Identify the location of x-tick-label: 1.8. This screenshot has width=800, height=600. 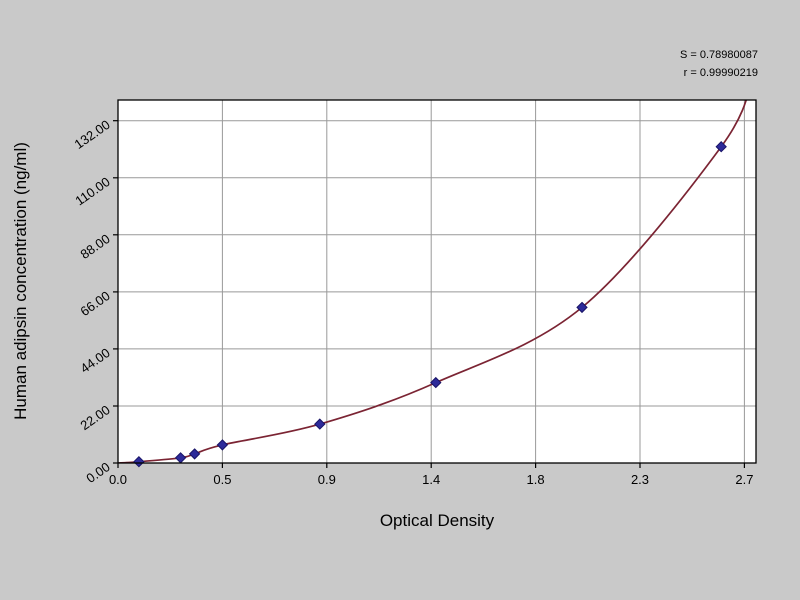
(536, 479).